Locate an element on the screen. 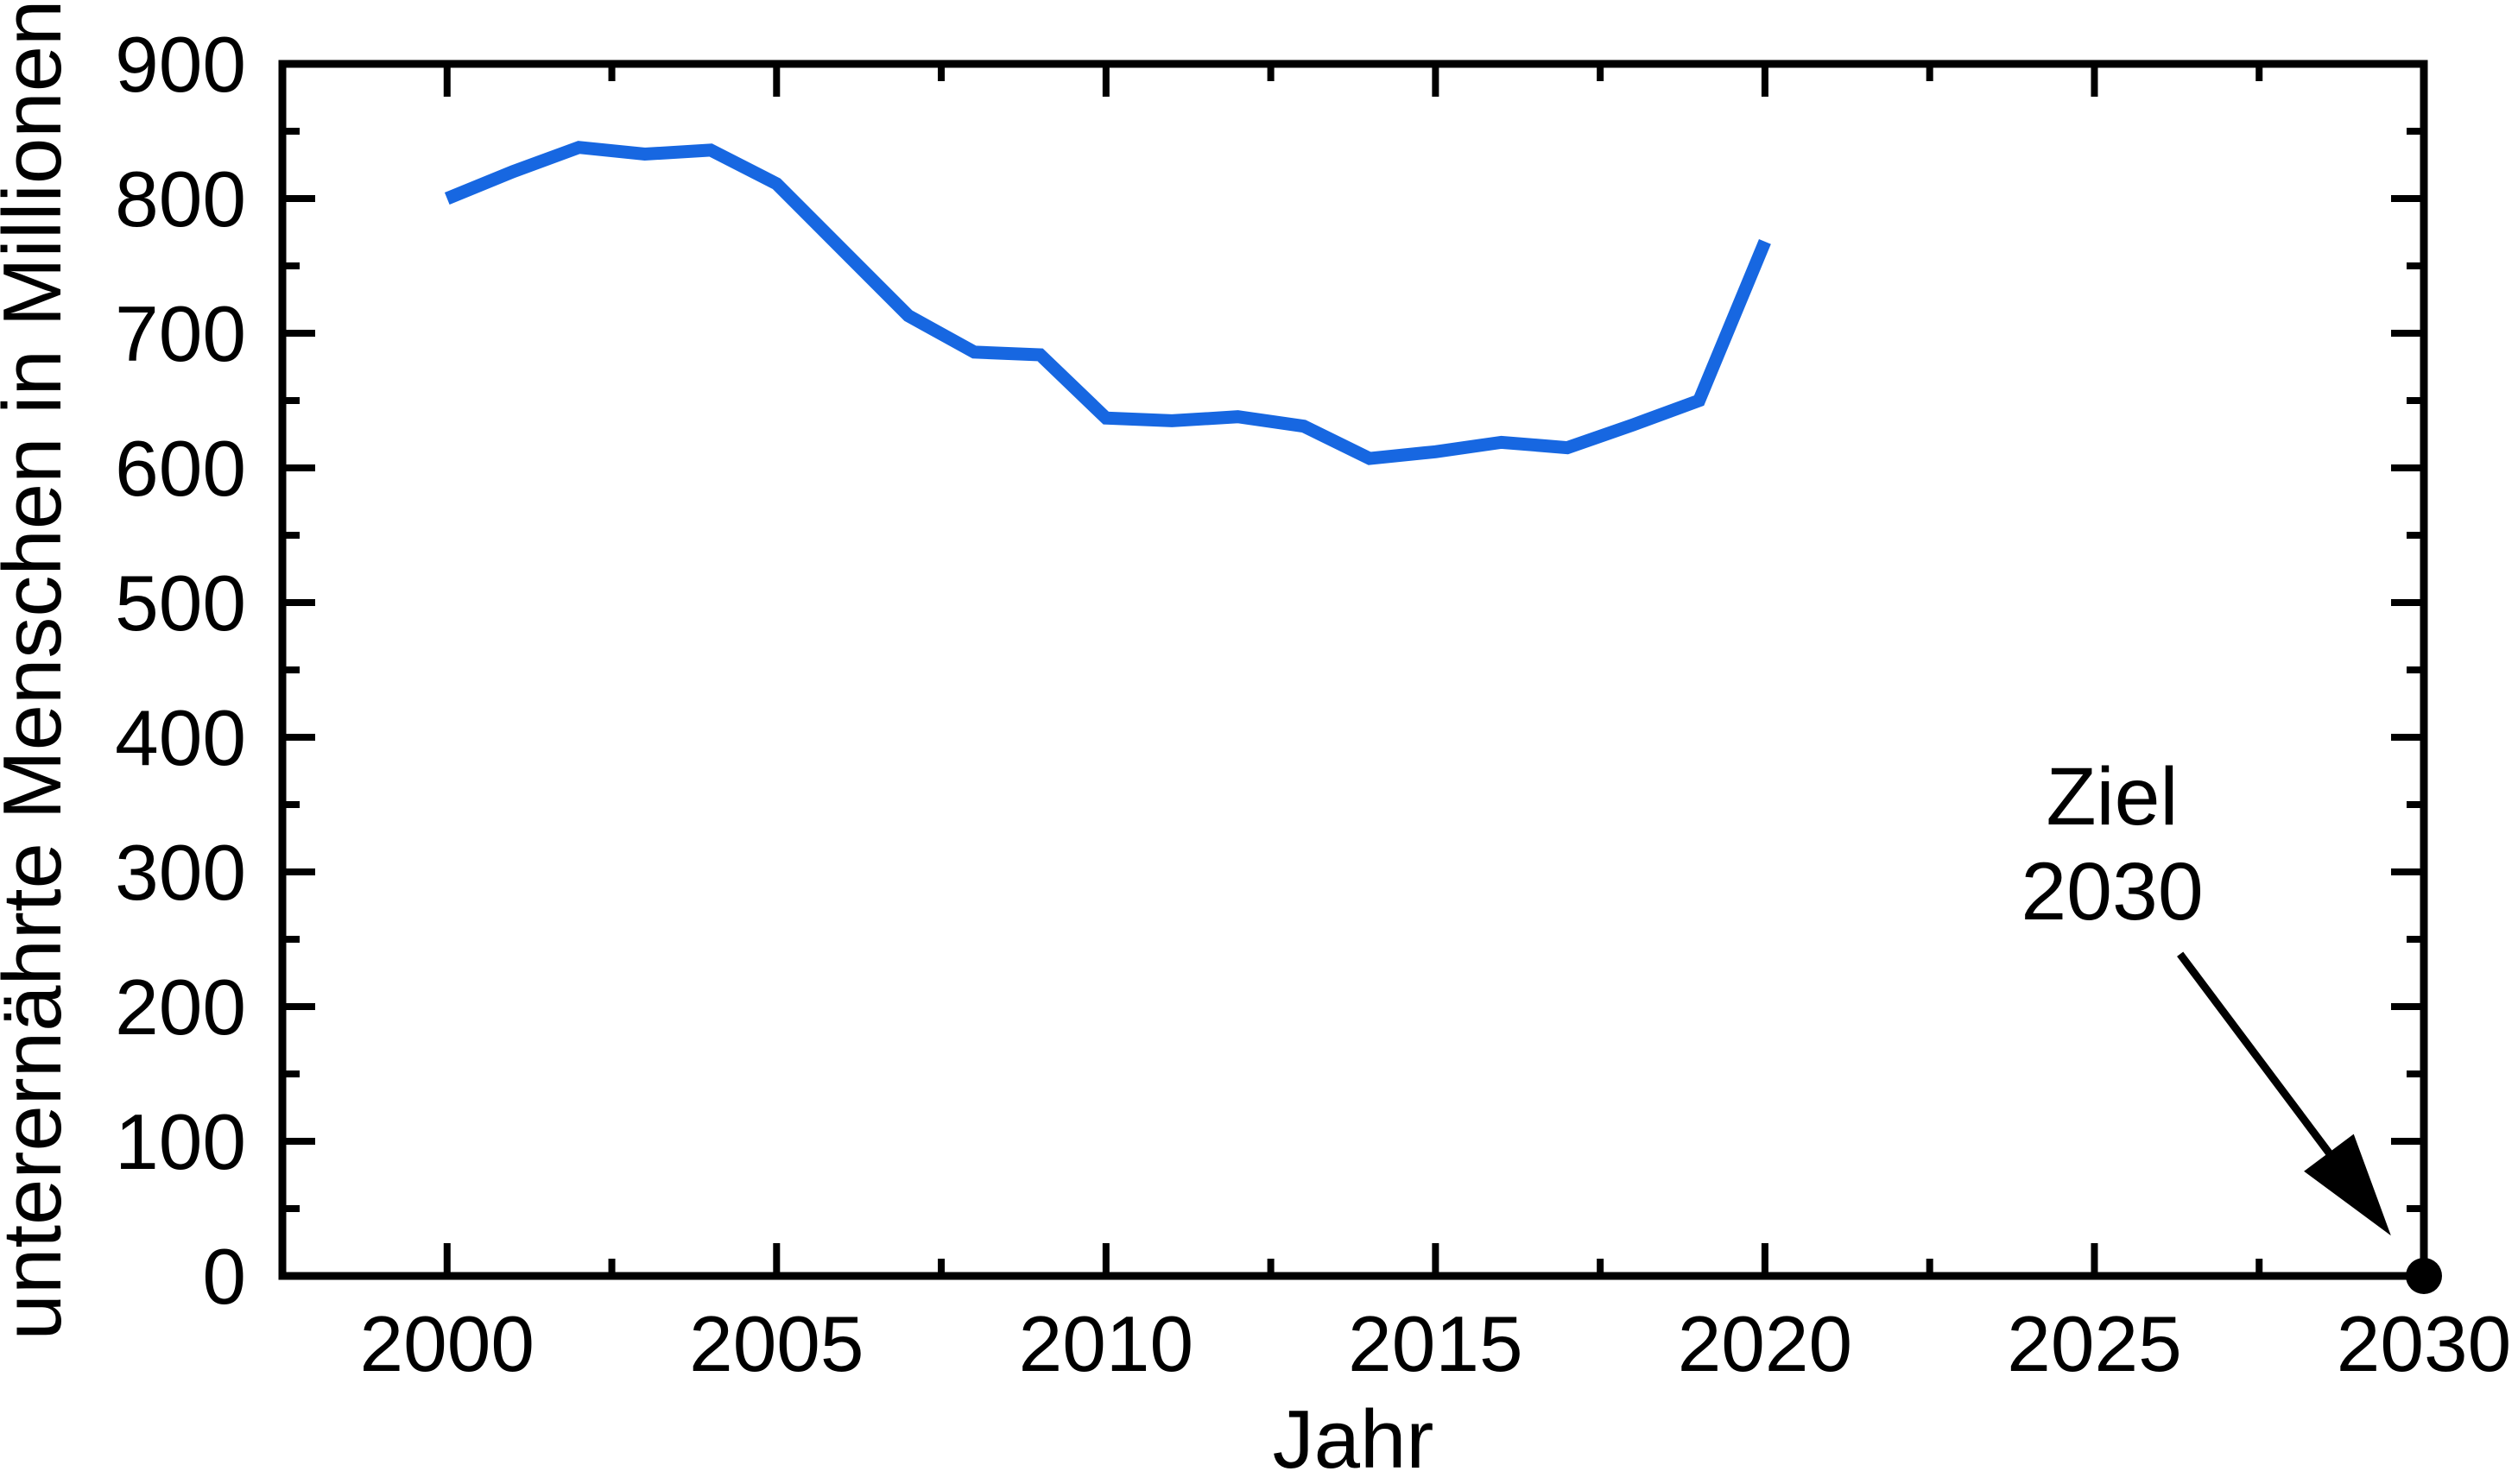  y-tick-label: 600 is located at coordinates (180, 469).